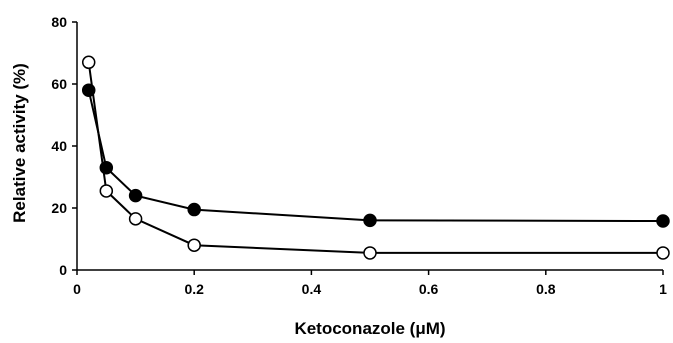  I want to click on y-tick-label: 80, so click(59, 22).